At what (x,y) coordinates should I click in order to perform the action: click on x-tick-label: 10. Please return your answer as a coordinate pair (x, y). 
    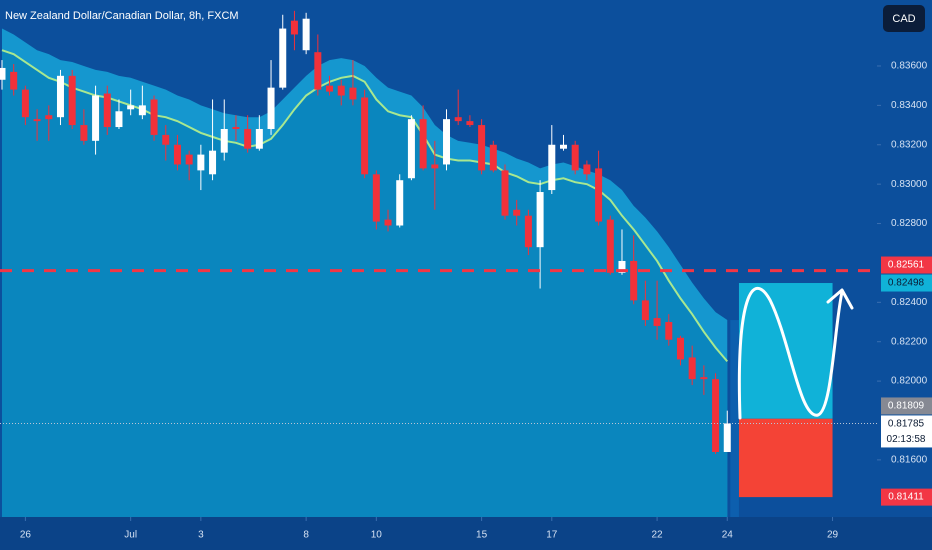
    Looking at the image, I should click on (377, 535).